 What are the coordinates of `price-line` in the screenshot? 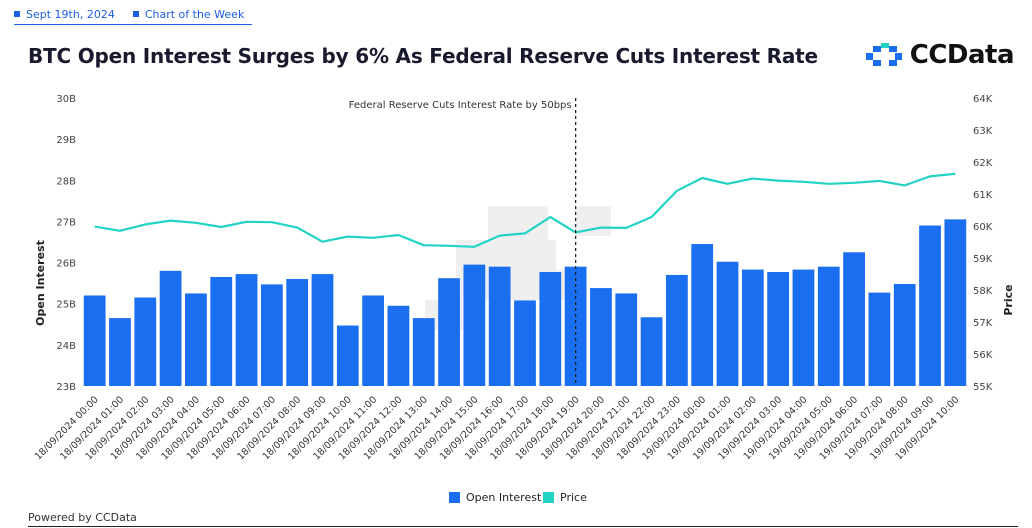 It's located at (525, 210).